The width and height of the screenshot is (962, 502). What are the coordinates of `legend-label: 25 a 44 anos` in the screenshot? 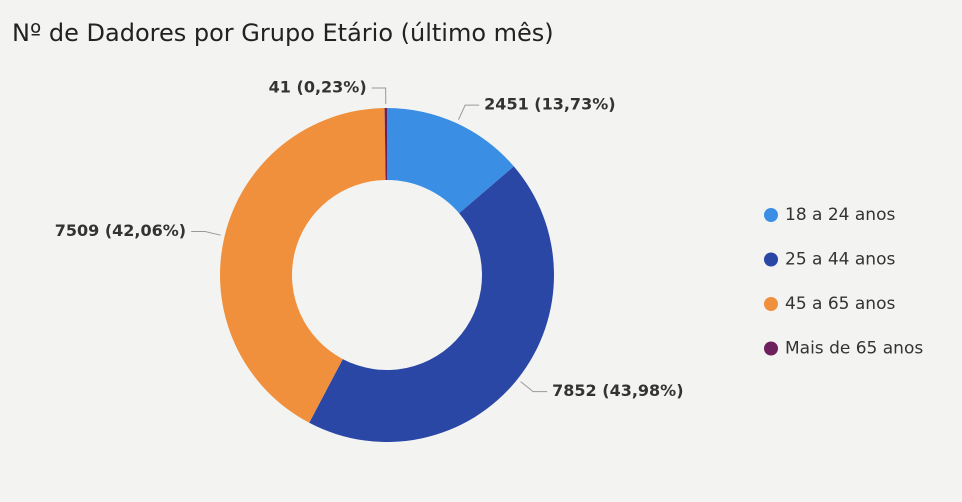 It's located at (840, 260).